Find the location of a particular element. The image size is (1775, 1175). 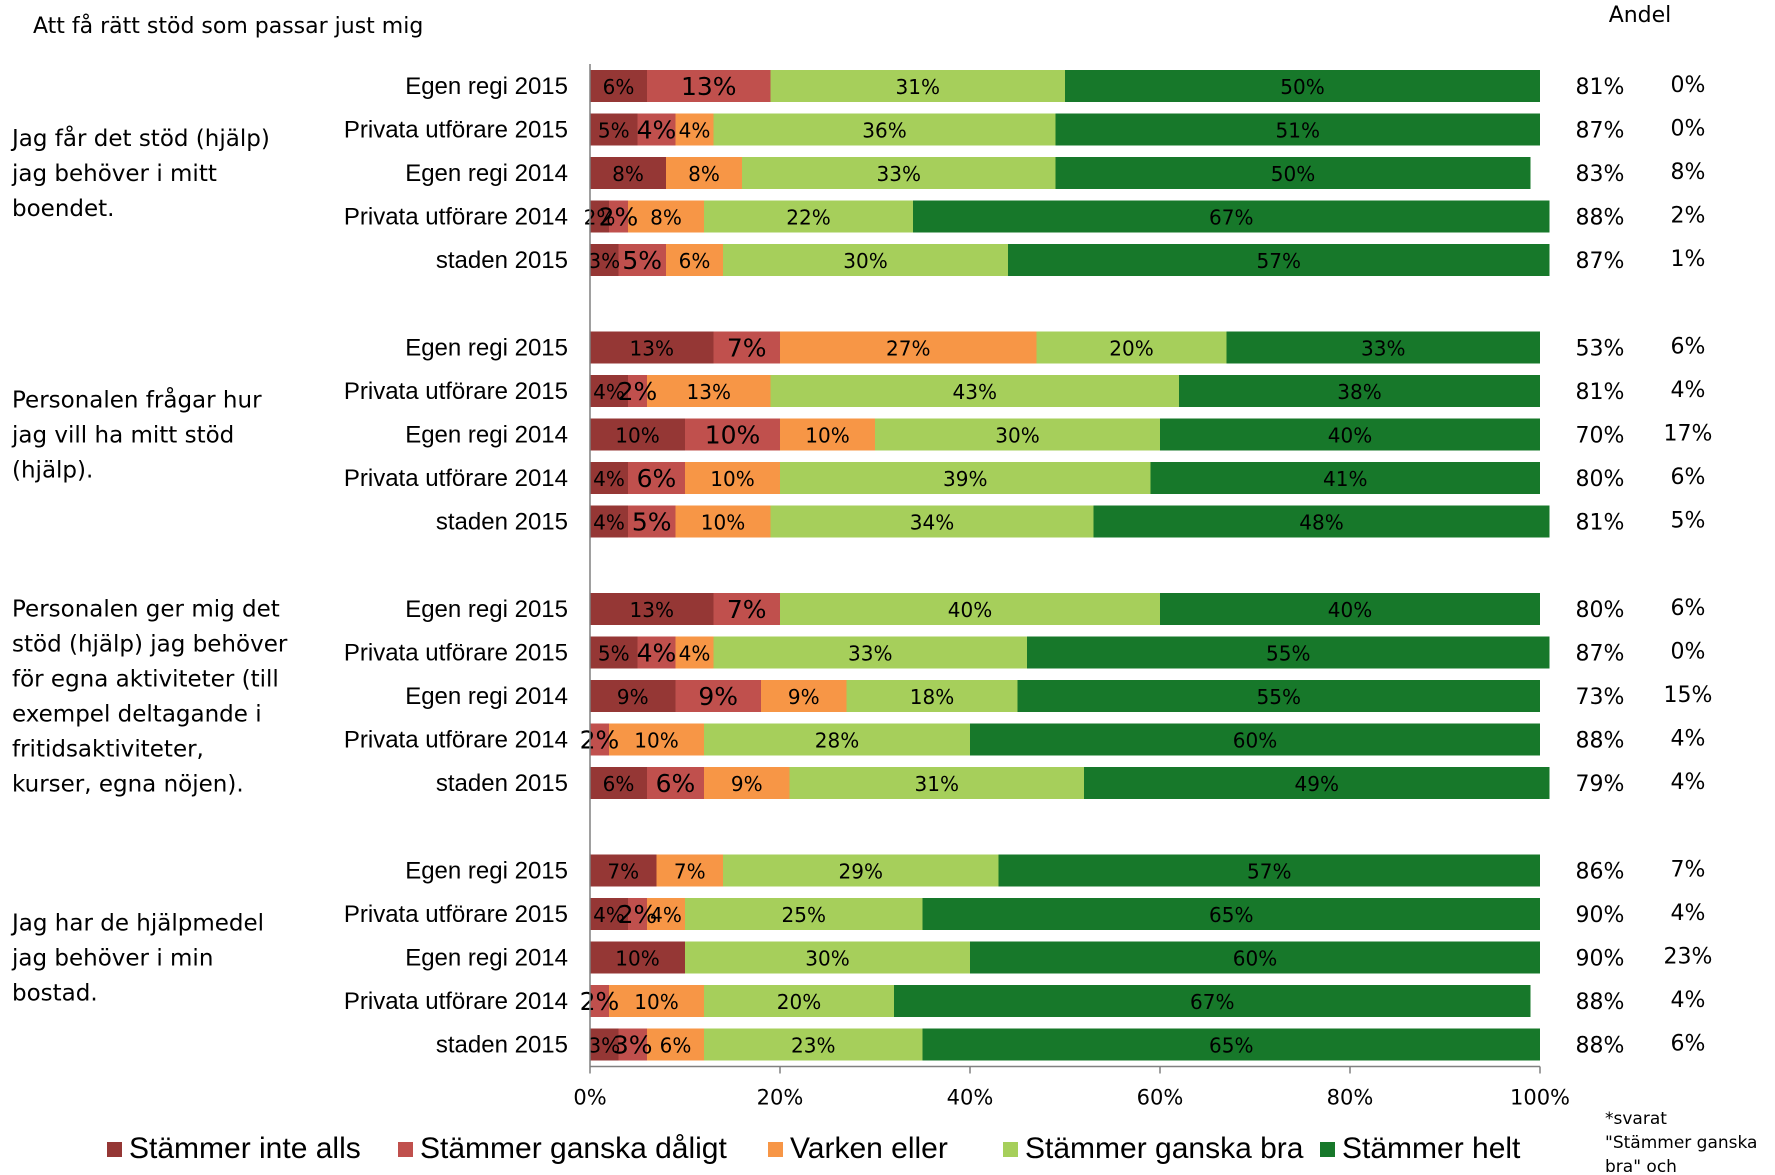

x-tick-label: 80% is located at coordinates (1350, 1098).